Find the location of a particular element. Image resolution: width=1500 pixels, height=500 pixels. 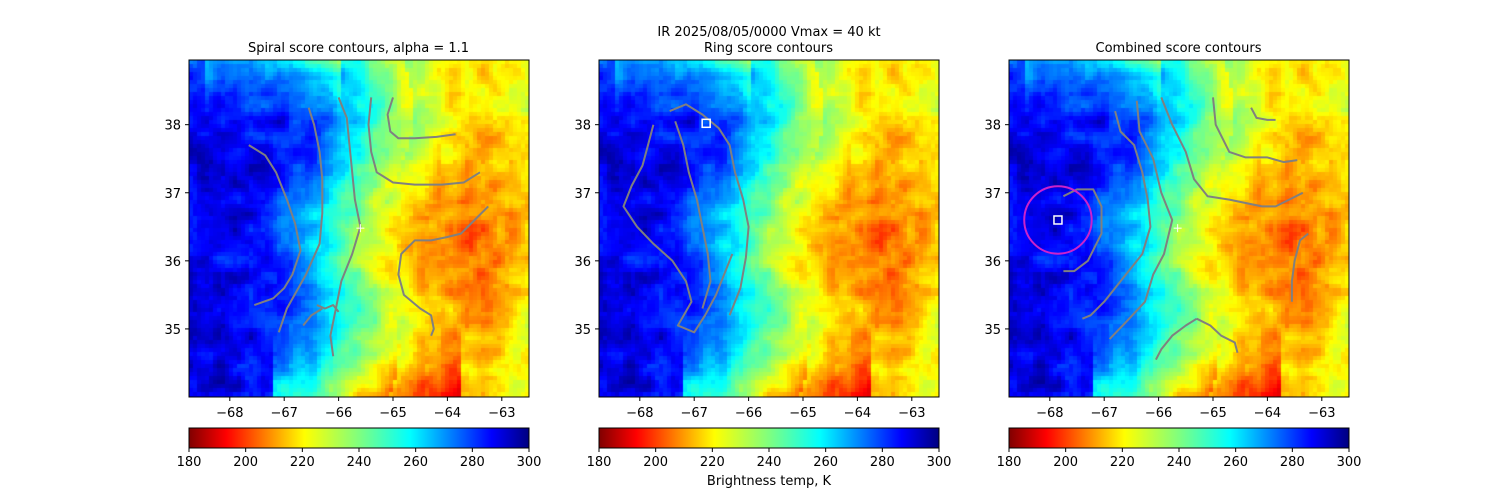

panel-title: Combined score contours is located at coordinates (1179, 48).